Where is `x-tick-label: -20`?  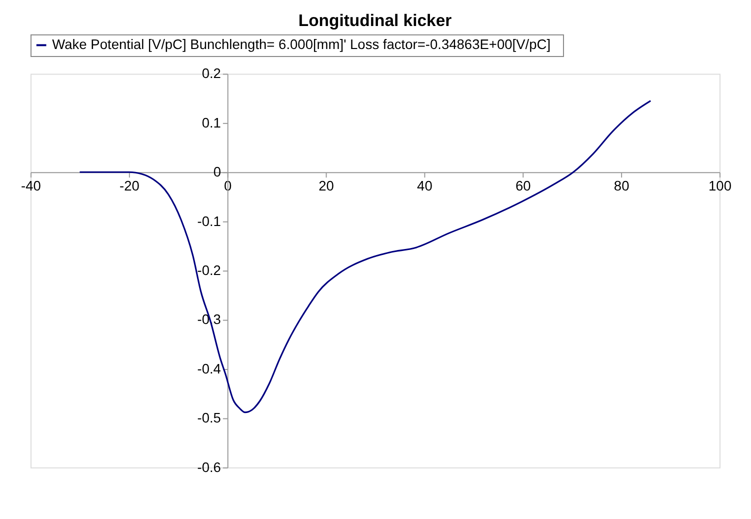
x-tick-label: -20 is located at coordinates (129, 186).